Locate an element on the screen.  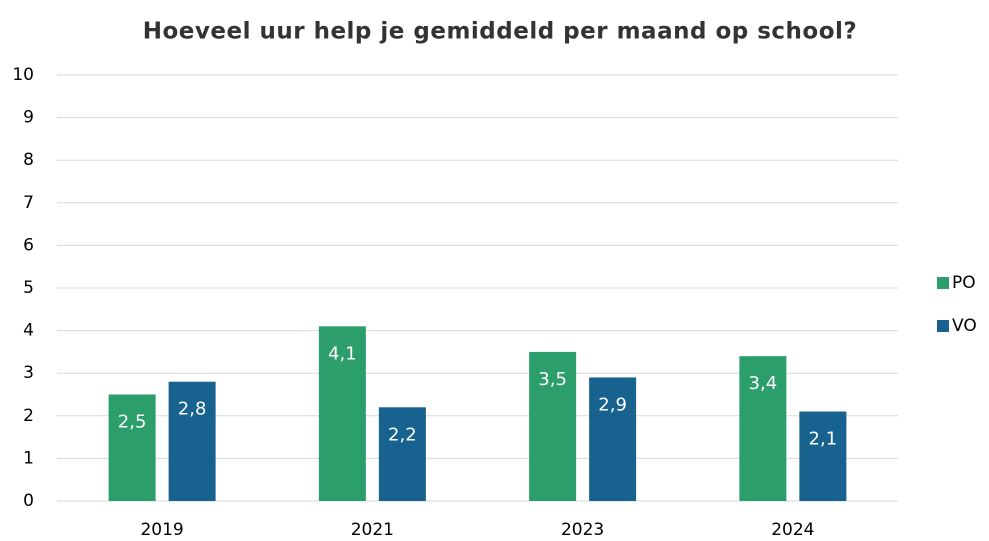
x-tick-label: 2021 is located at coordinates (372, 530).